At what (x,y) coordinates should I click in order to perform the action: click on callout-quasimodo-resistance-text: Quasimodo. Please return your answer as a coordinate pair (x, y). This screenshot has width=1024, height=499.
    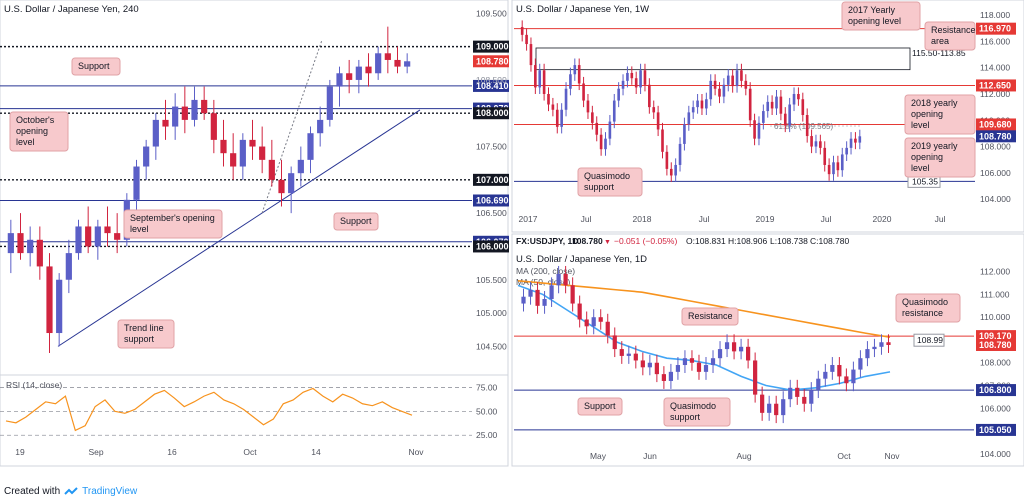
    Looking at the image, I should click on (925, 302).